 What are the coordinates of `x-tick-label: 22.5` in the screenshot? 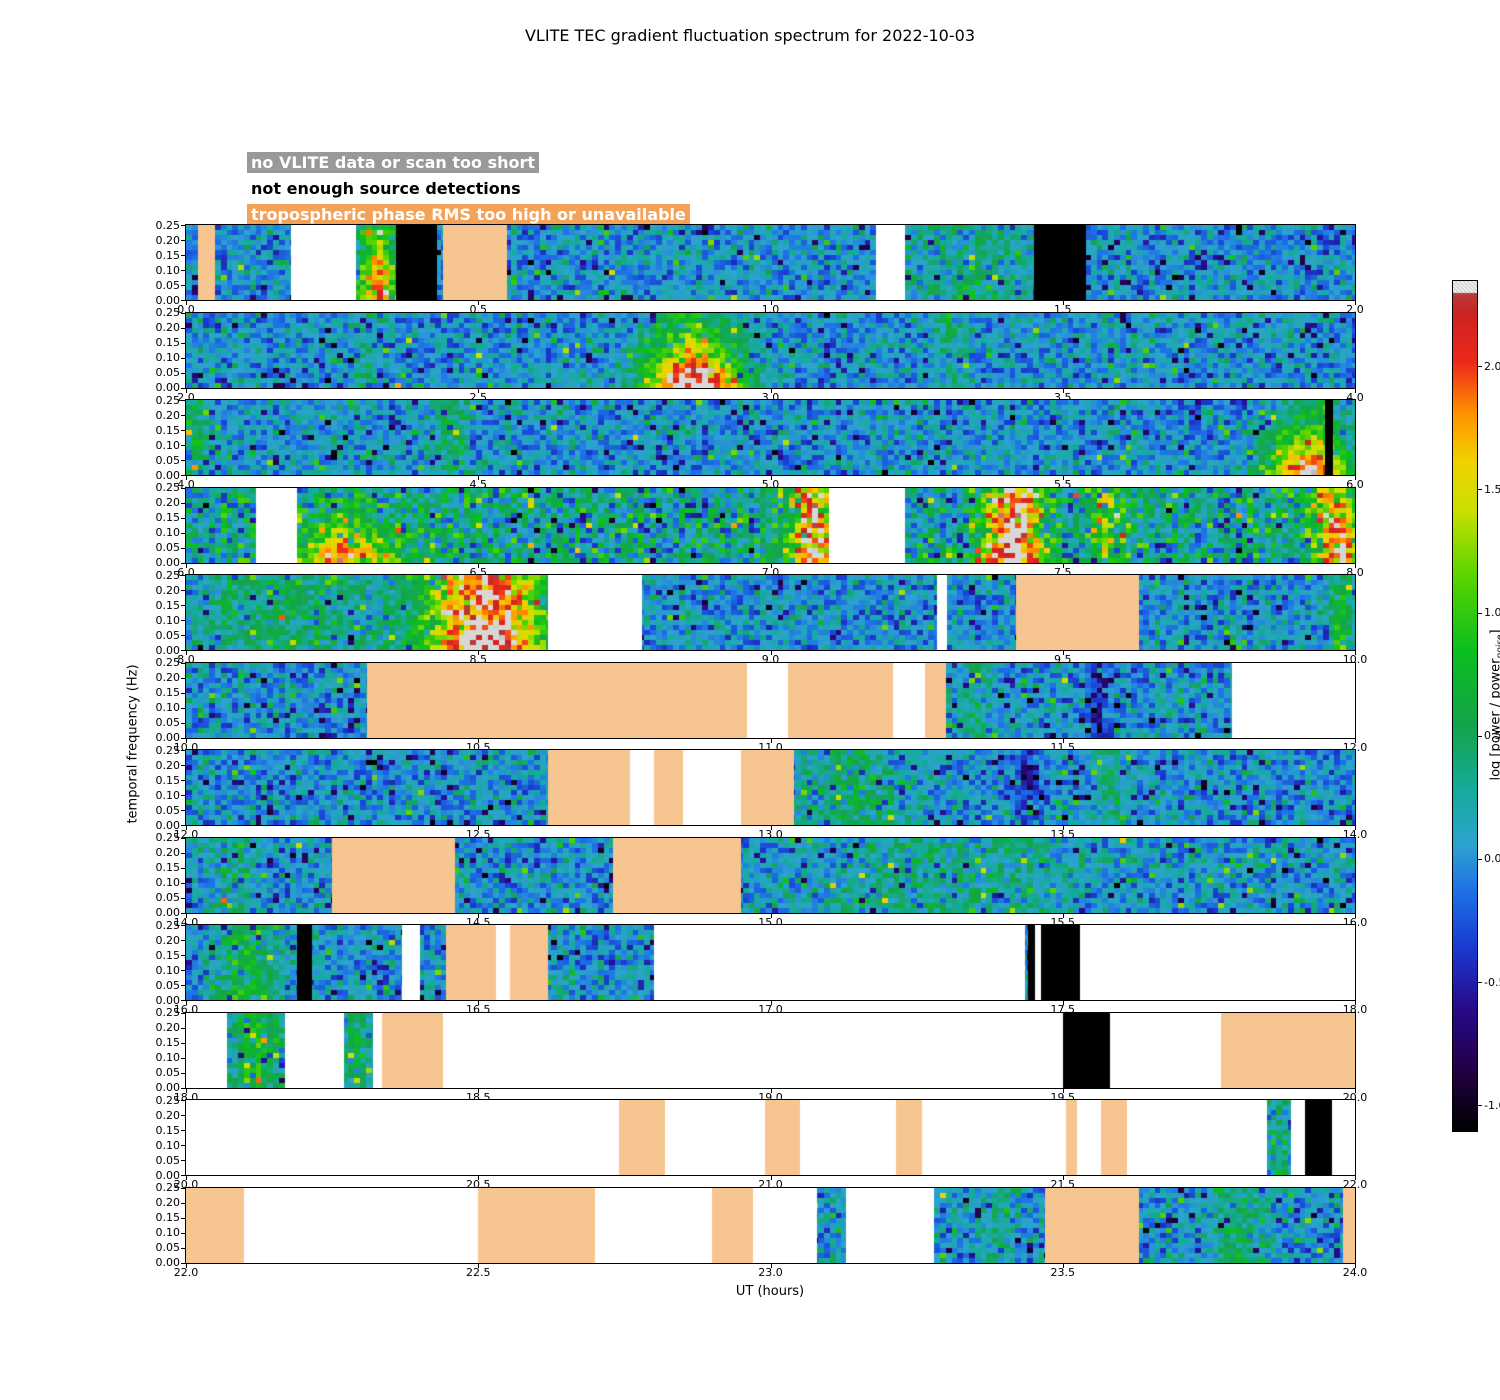 It's located at (478, 1272).